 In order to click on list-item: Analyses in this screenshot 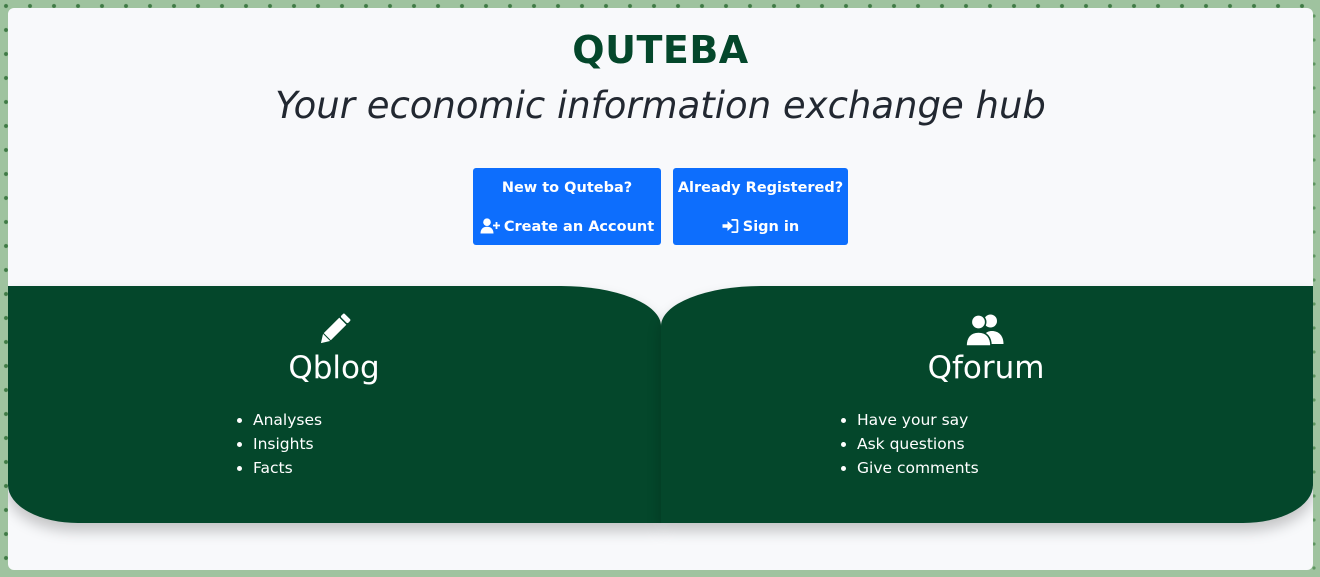, I will do `click(287, 420)`.